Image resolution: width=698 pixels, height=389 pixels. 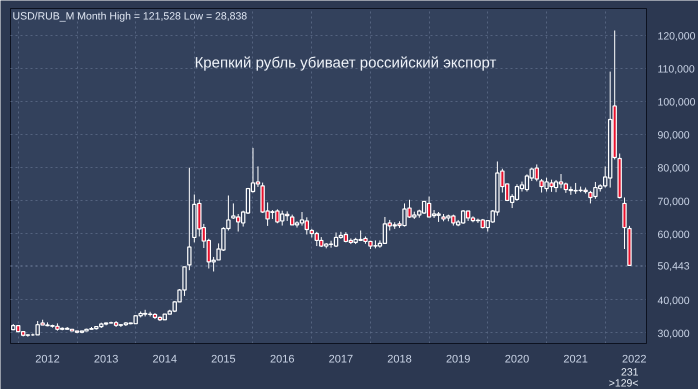 What do you see at coordinates (629, 372) in the screenshot?
I see `text: 231` at bounding box center [629, 372].